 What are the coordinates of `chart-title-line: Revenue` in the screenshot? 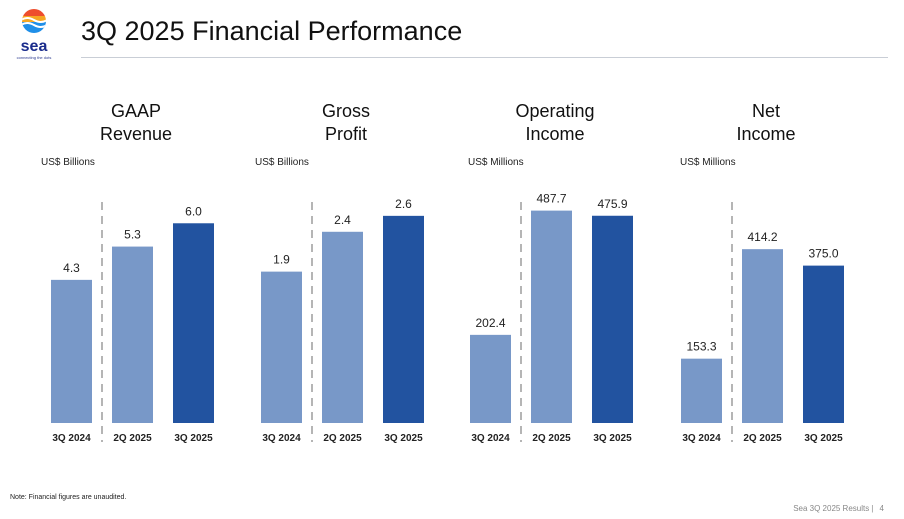 It's located at (136, 134).